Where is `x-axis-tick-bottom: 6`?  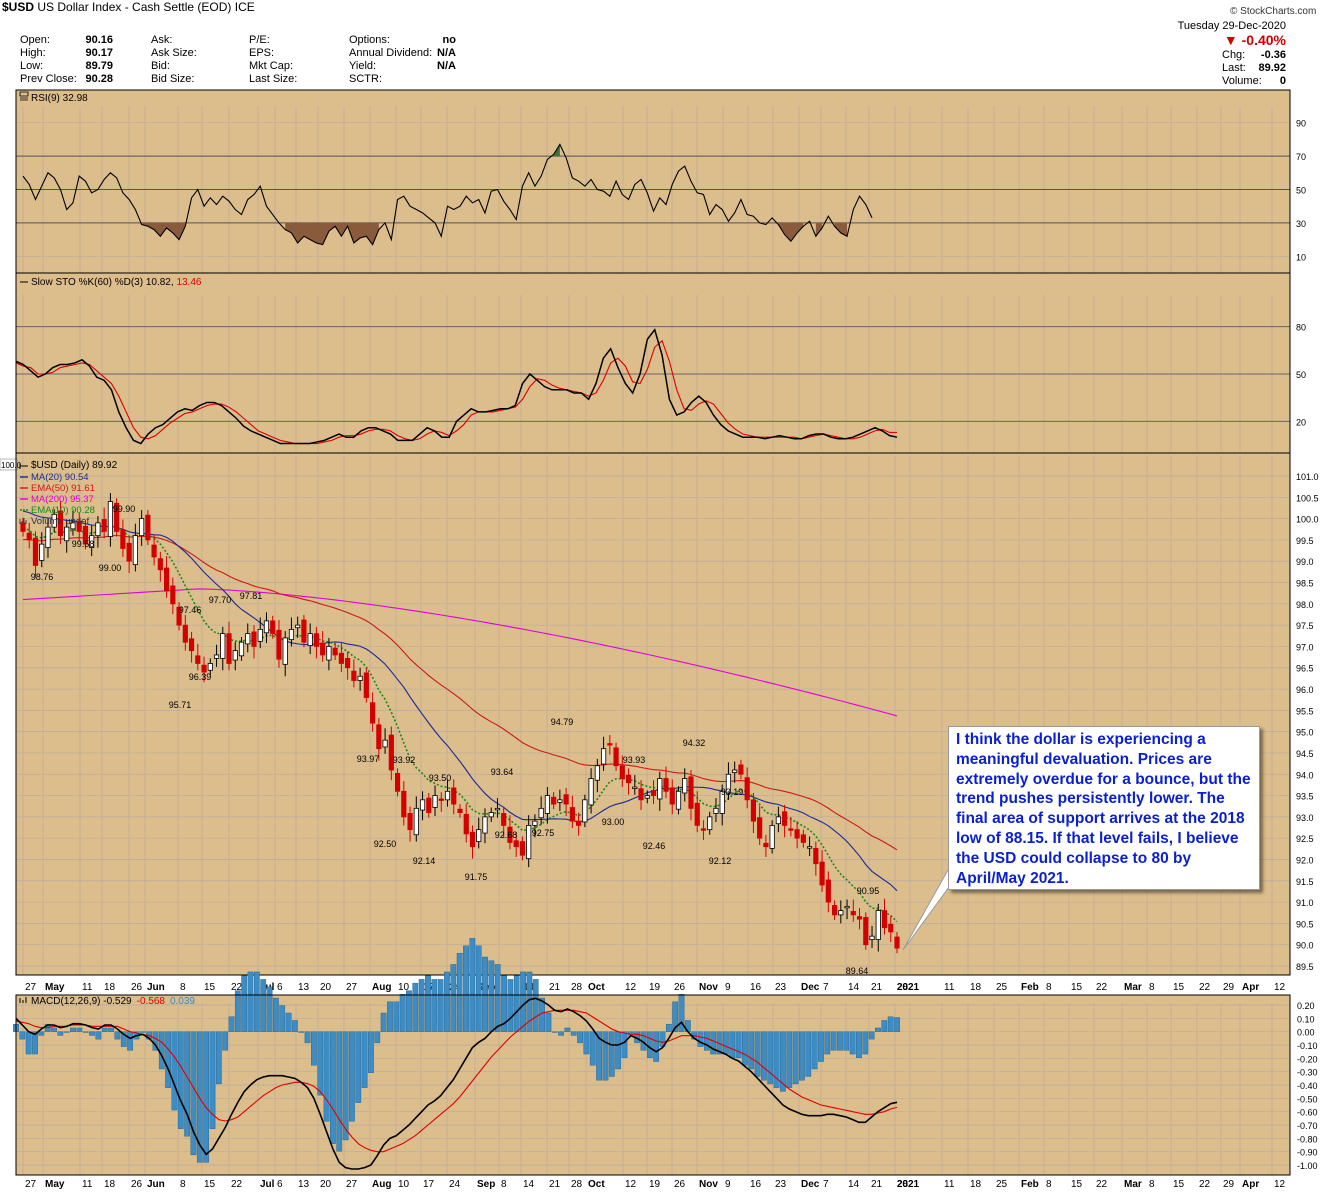
x-axis-tick-bottom: 6 is located at coordinates (280, 1184).